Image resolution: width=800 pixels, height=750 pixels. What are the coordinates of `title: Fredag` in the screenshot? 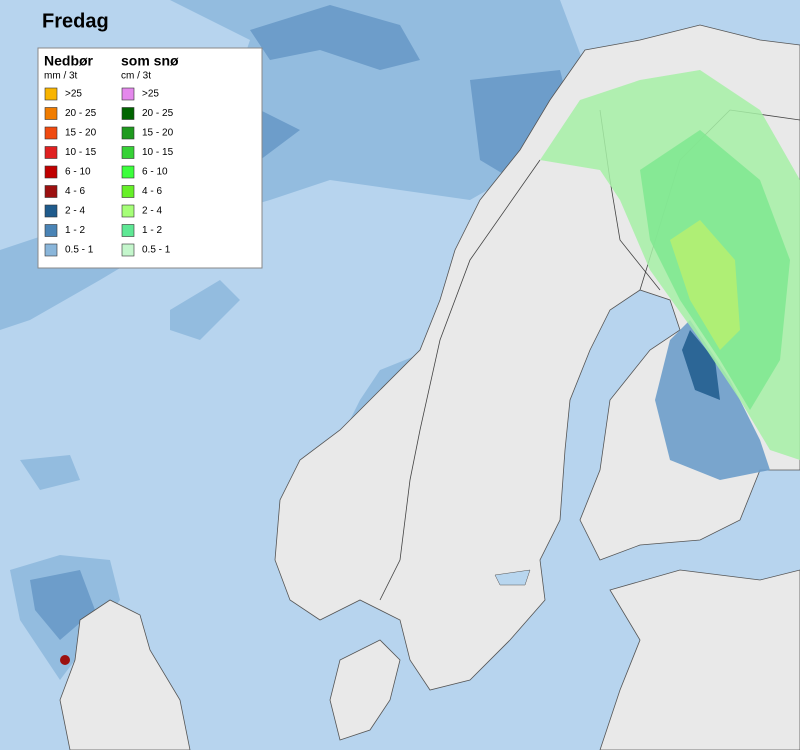 It's located at (75, 21).